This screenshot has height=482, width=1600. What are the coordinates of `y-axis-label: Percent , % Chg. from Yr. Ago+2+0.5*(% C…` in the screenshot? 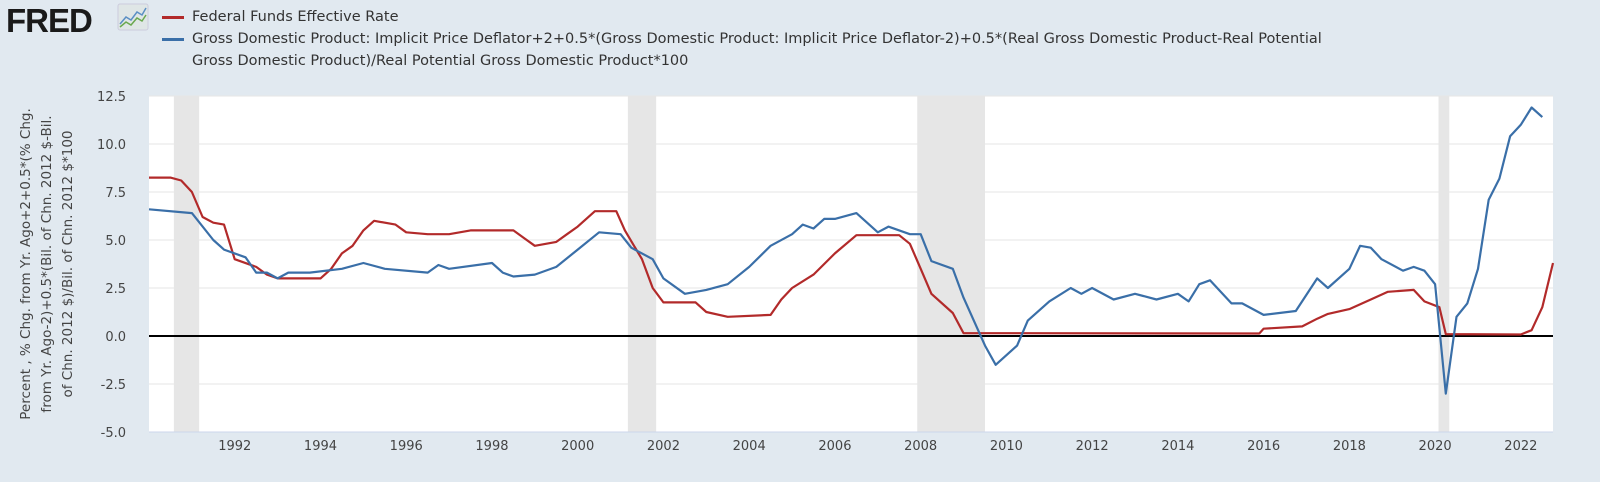 It's located at (26, 264).